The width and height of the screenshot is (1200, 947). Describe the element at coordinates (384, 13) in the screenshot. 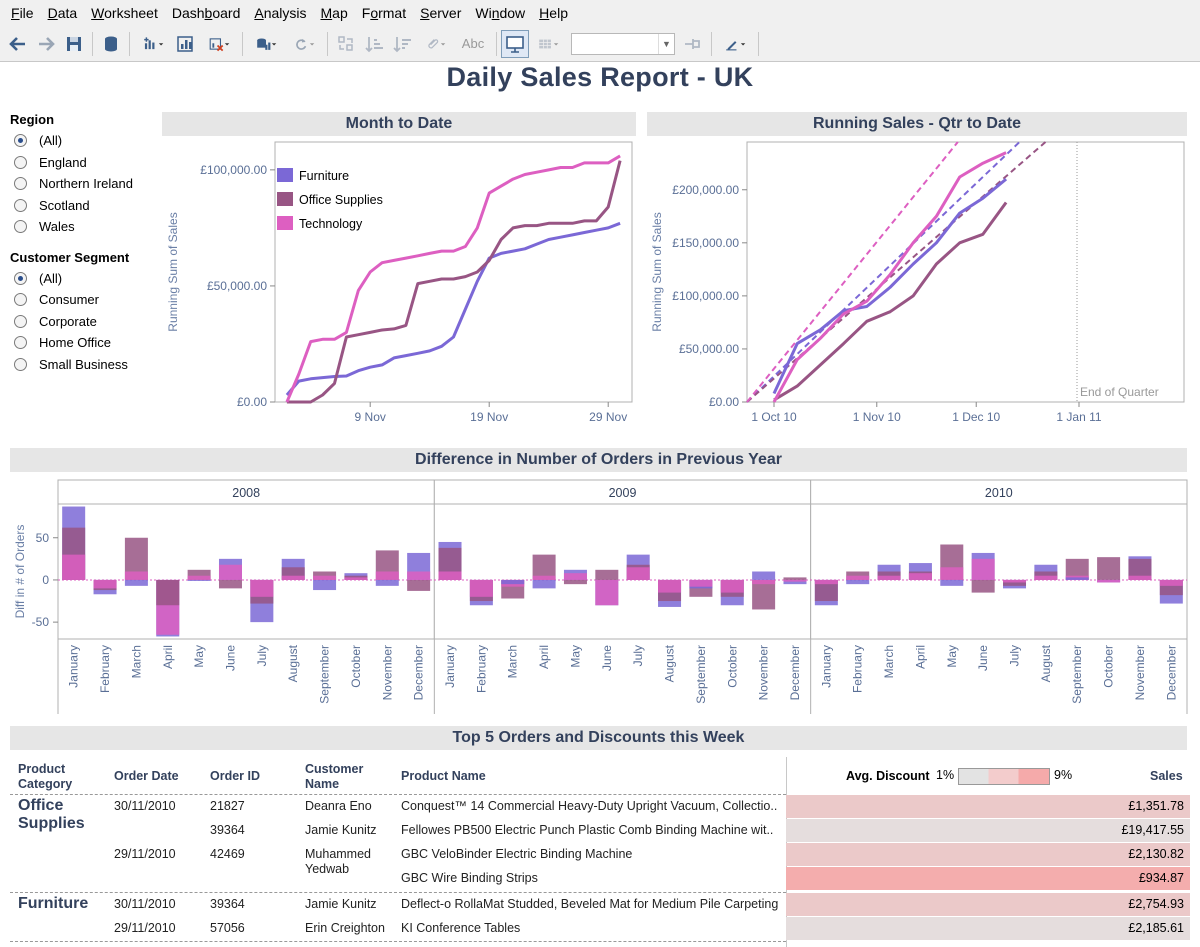

I see `menu-format: Format` at that location.